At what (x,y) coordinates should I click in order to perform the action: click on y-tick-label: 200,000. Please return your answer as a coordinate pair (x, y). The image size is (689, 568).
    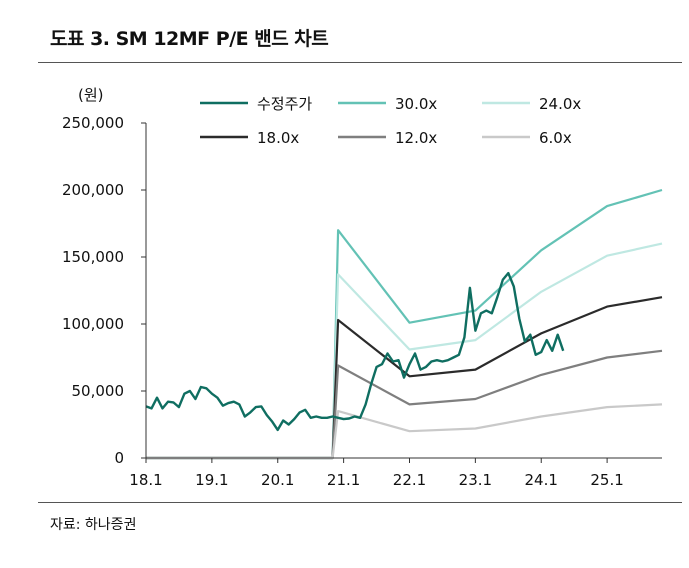
    Looking at the image, I should click on (93, 190).